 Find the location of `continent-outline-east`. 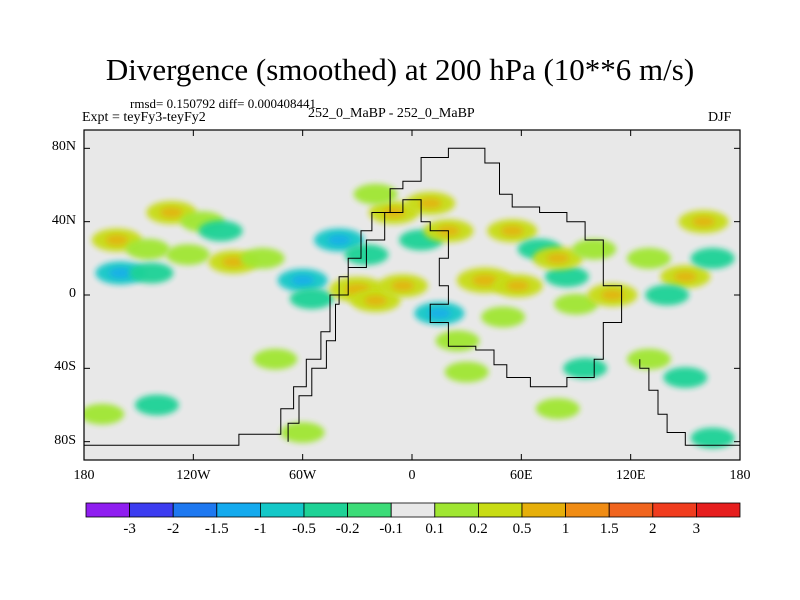

continent-outline-east is located at coordinates (689, 402).